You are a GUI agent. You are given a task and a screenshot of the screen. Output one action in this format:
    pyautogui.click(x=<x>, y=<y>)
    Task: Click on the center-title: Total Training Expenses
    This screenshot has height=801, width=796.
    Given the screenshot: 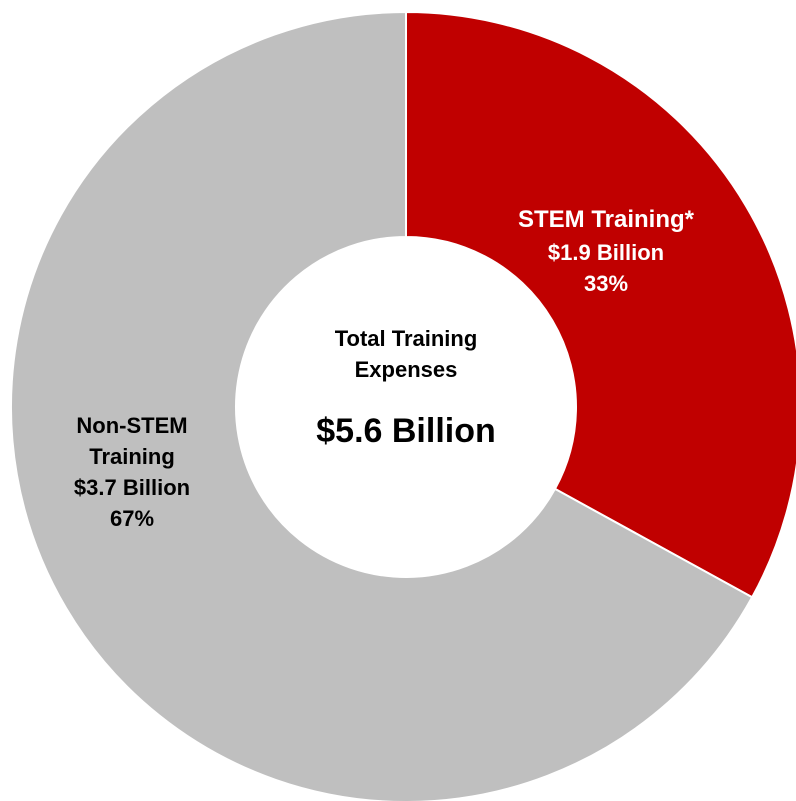 What is the action you would take?
    pyautogui.click(x=406, y=354)
    